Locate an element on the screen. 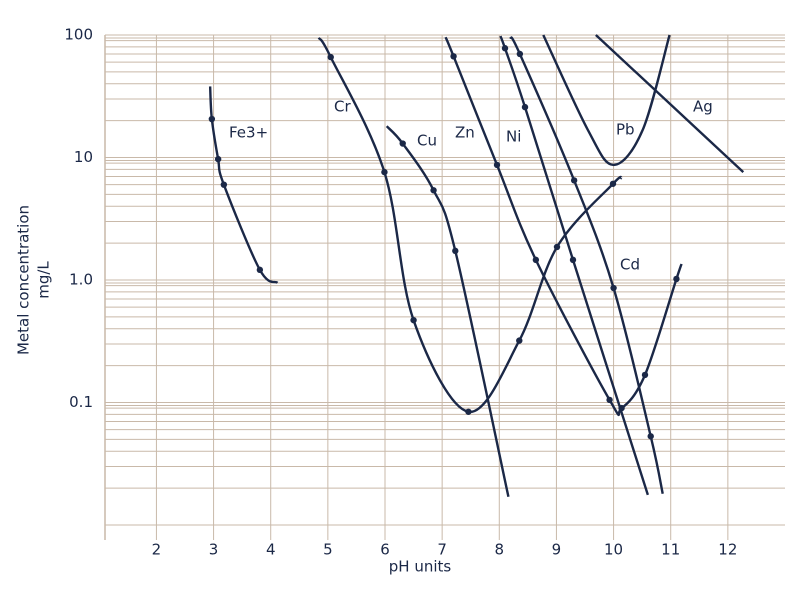  series-label: Ni is located at coordinates (513, 137).